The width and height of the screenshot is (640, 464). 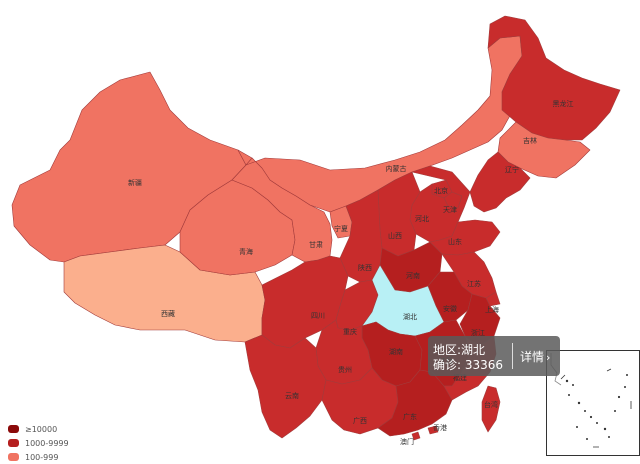 What do you see at coordinates (591, 400) in the screenshot?
I see `south-china-sea-islands-icon` at bounding box center [591, 400].